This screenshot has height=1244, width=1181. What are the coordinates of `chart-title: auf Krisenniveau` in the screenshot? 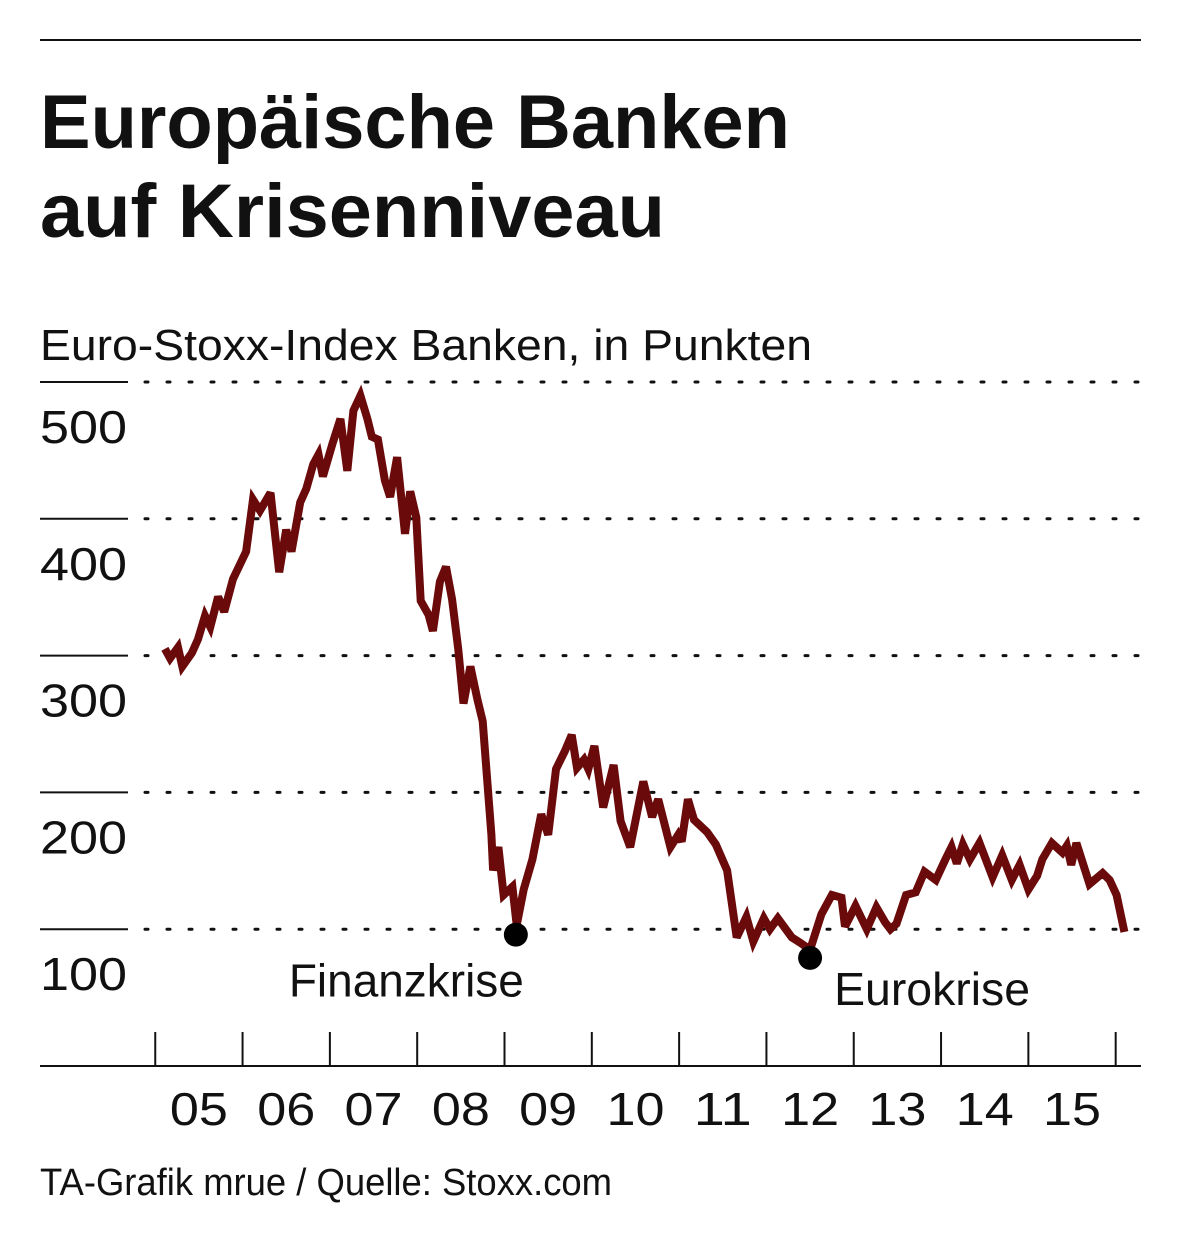 It's located at (352, 211).